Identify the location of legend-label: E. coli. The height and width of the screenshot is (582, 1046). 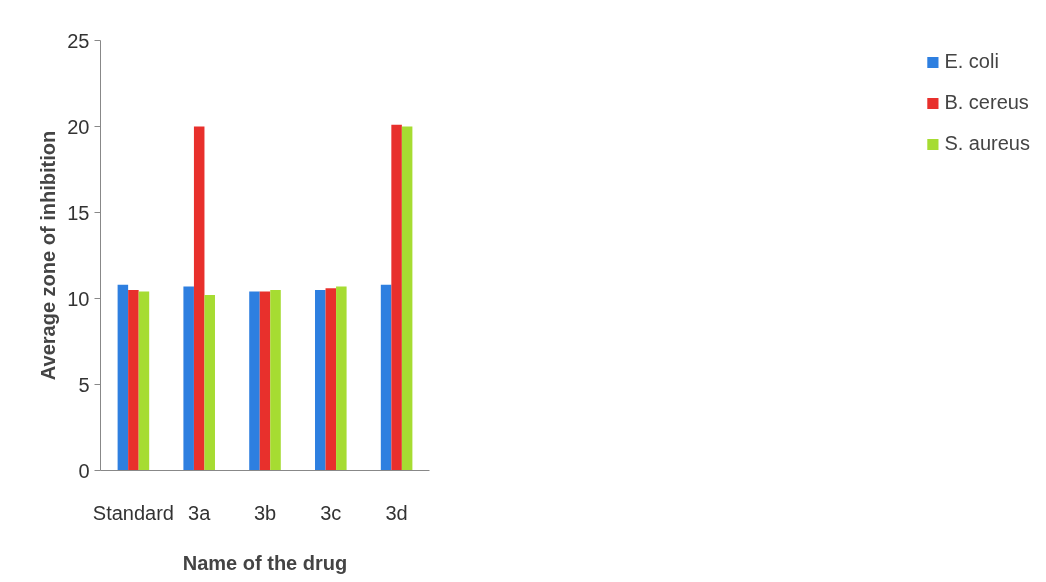
(971, 61).